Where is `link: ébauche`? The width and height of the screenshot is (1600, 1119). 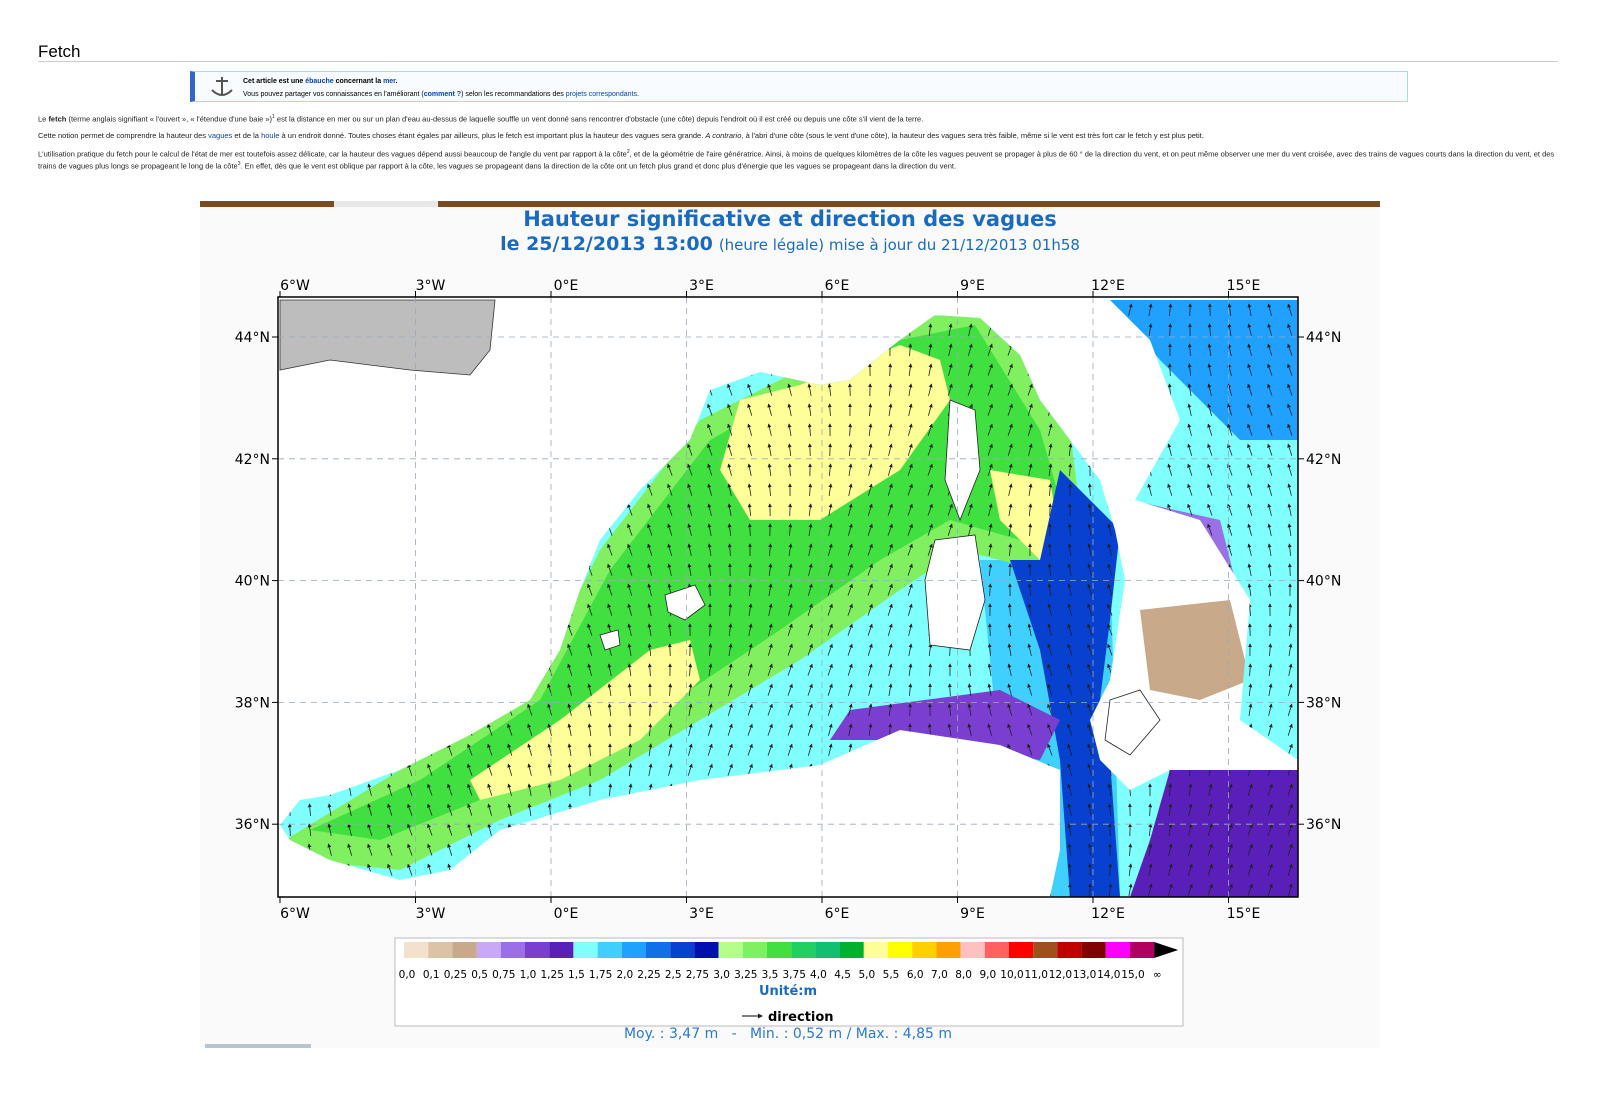
link: ébauche is located at coordinates (319, 81).